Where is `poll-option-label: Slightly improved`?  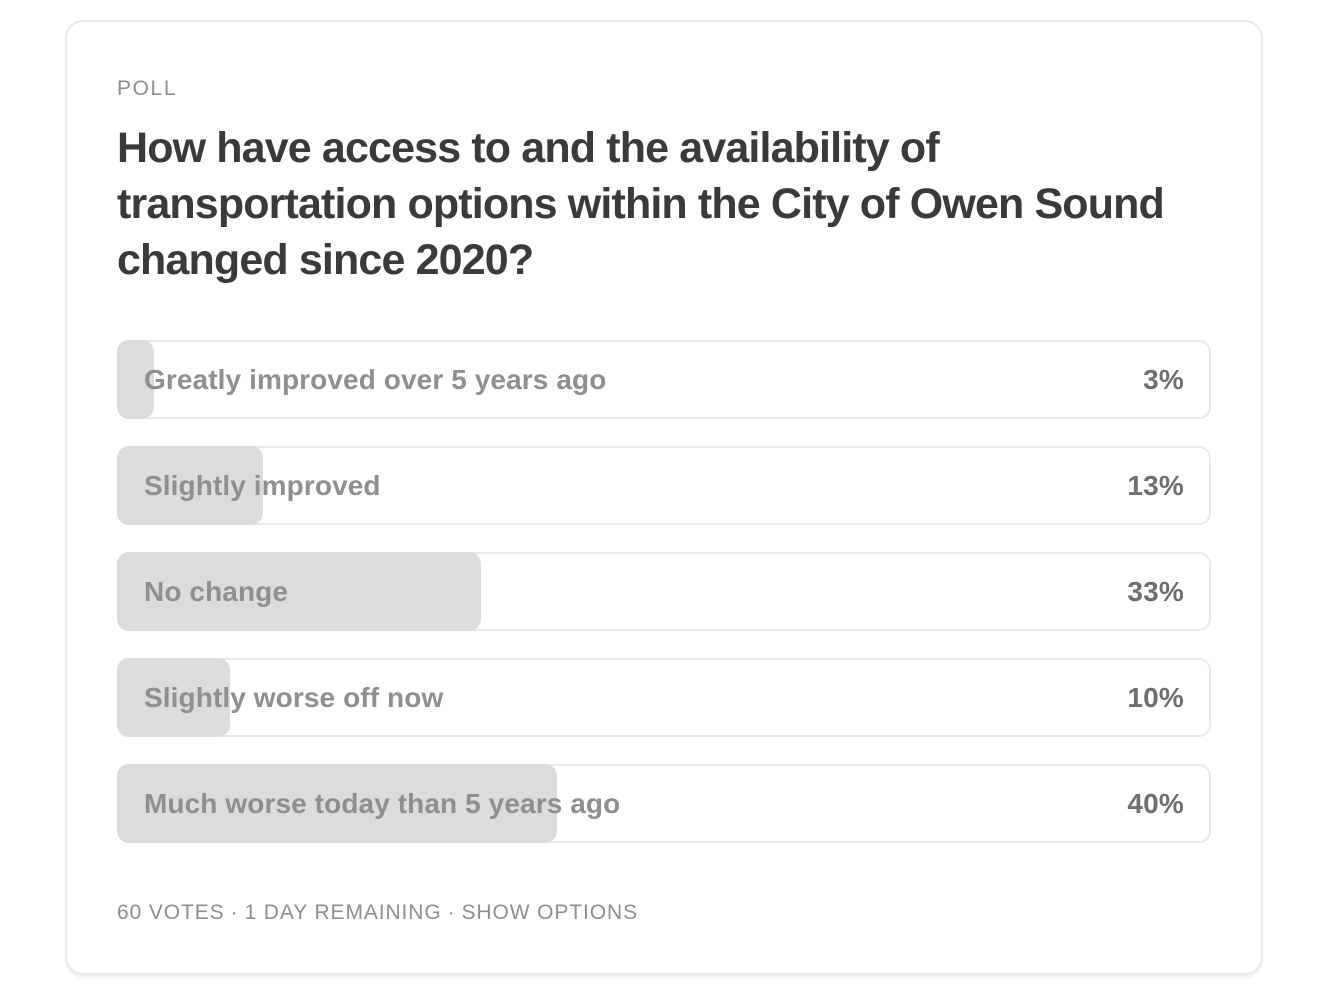 poll-option-label: Slightly improved is located at coordinates (262, 485).